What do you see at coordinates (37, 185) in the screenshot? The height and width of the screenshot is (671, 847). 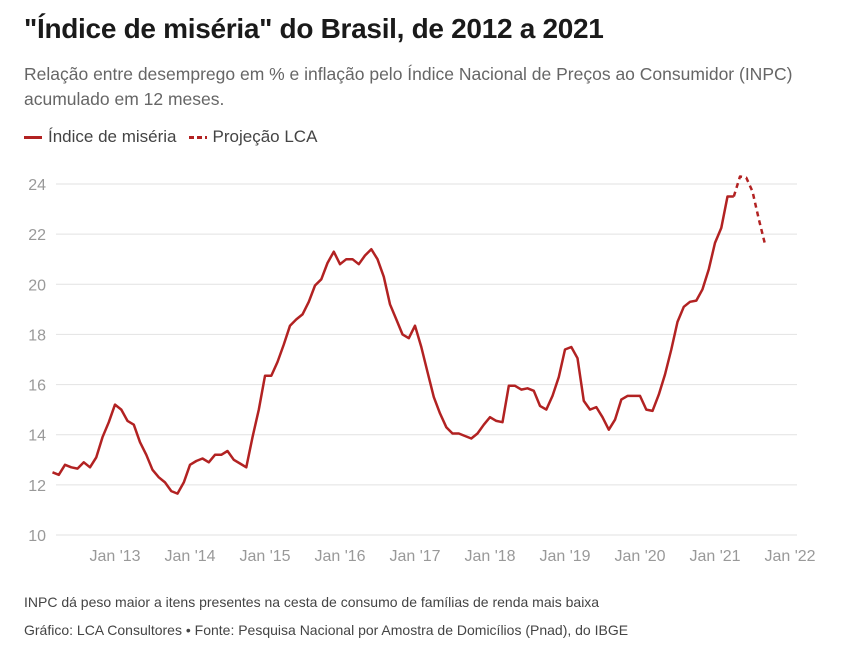 I see `y-tick-label-24: 24` at bounding box center [37, 185].